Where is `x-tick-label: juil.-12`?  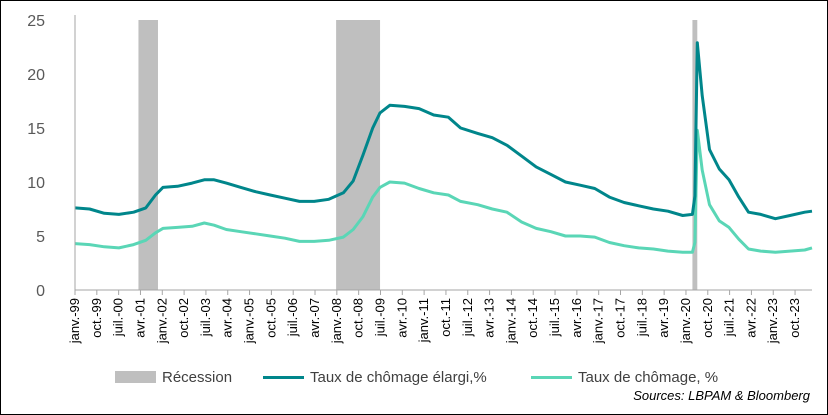 x-tick-label: juil.-12 is located at coordinates (467, 317).